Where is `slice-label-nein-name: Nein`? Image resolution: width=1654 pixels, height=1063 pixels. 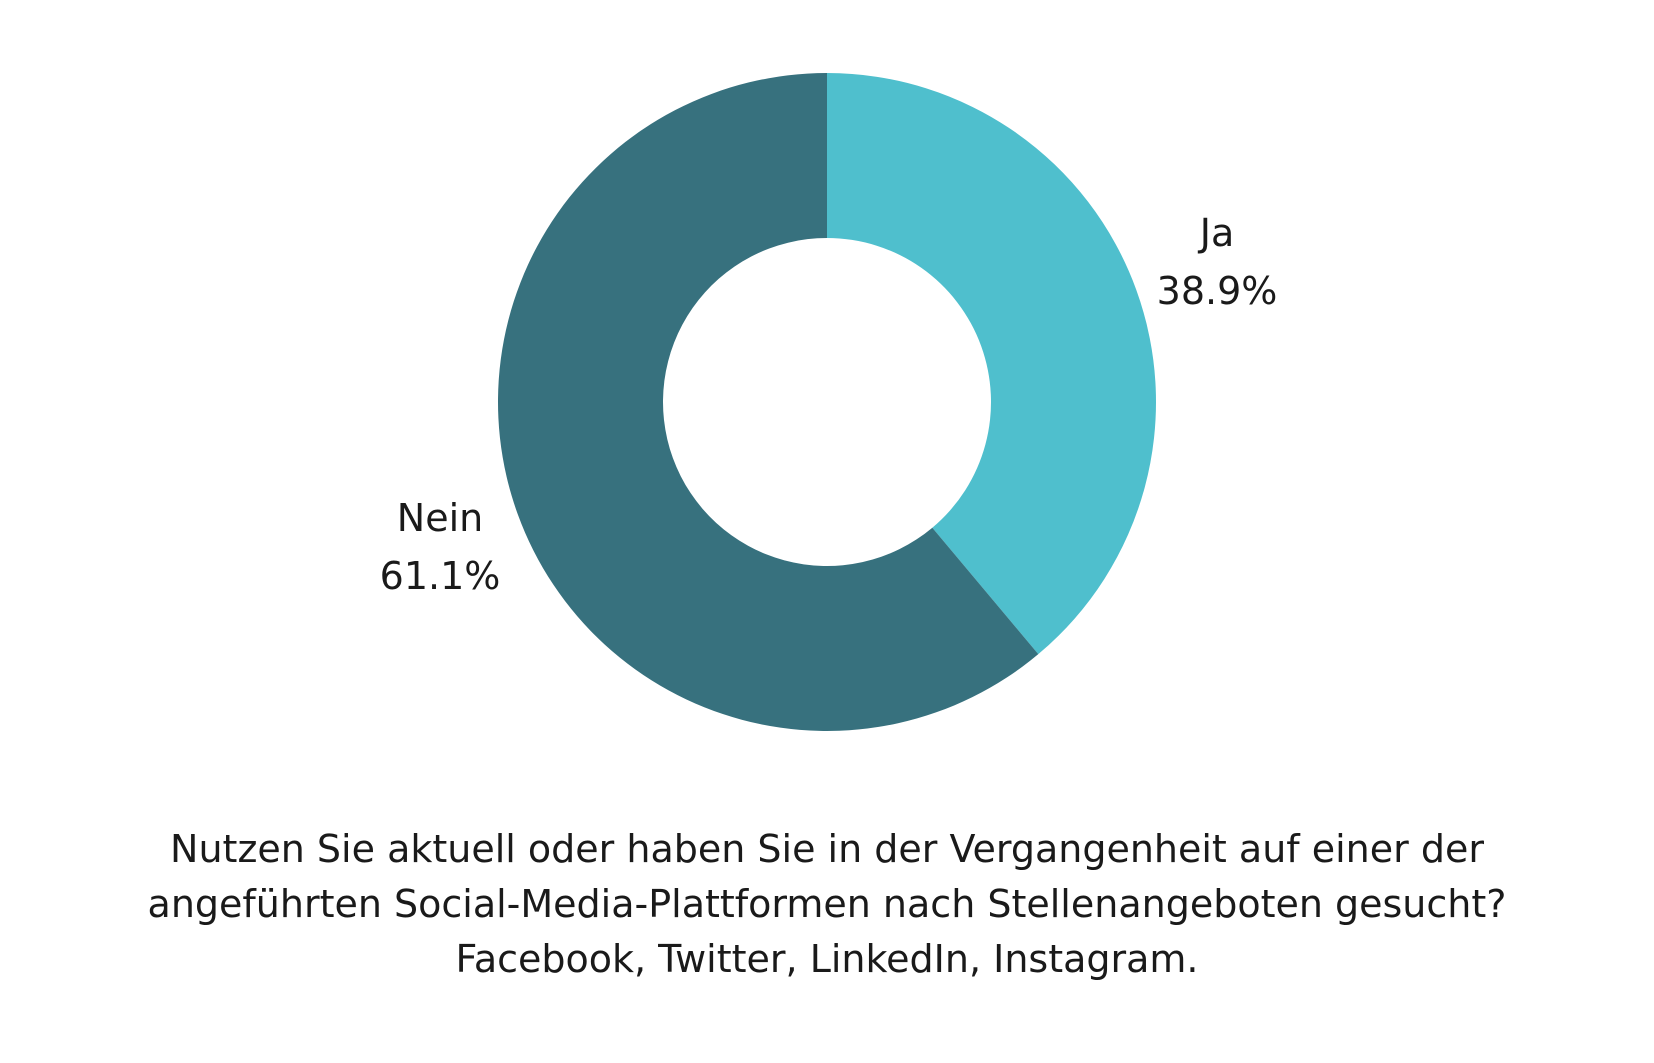 slice-label-nein-name: Nein is located at coordinates (440, 518).